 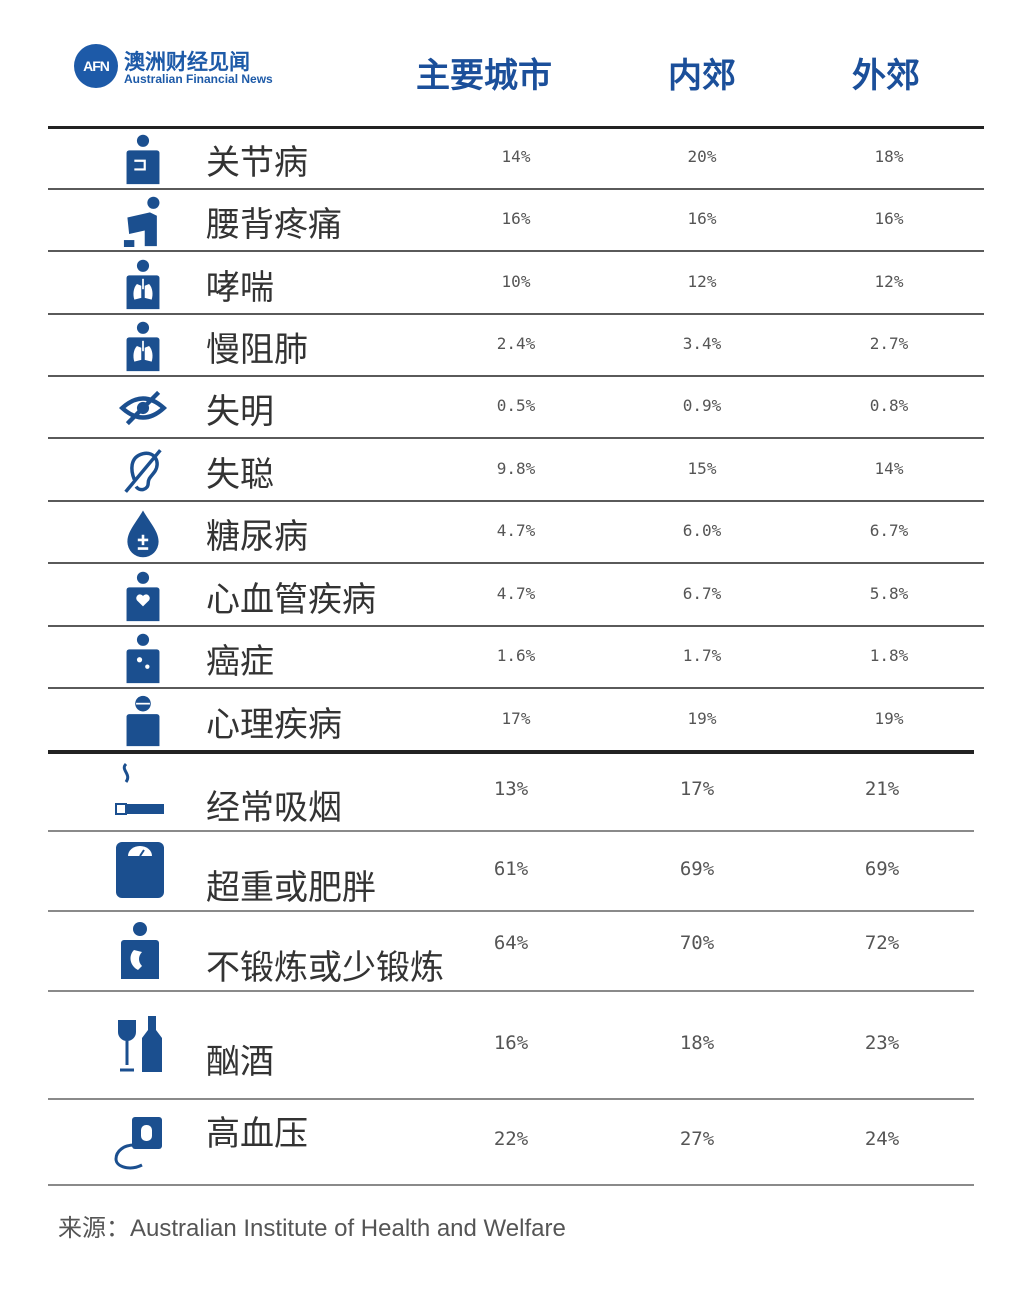 I want to click on table-row: 超重或肥胖 61% 69% 69%, so click(x=514, y=872).